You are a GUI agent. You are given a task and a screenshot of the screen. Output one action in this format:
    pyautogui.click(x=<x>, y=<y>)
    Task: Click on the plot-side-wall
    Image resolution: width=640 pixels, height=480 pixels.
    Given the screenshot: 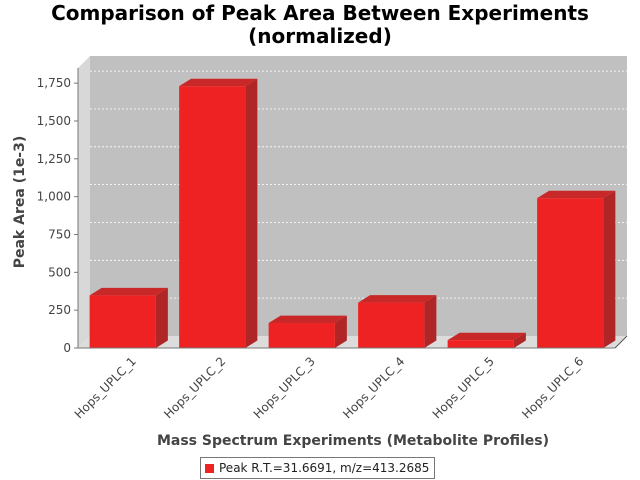 What is the action you would take?
    pyautogui.click(x=84, y=202)
    